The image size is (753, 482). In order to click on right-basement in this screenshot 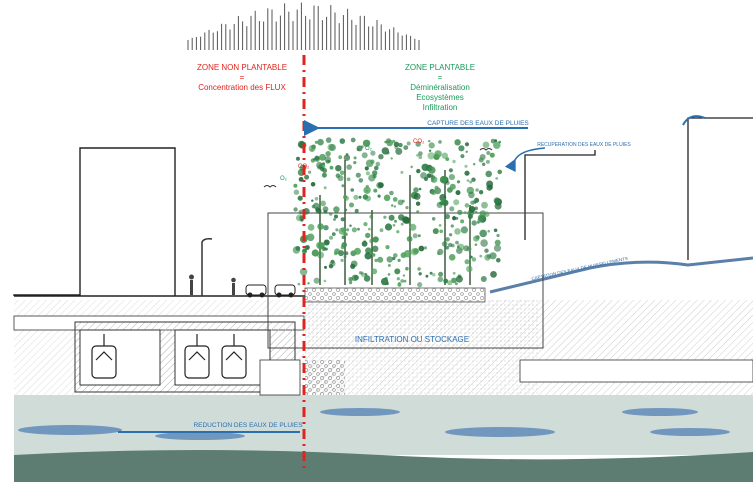, I will do `click(636, 371)`.